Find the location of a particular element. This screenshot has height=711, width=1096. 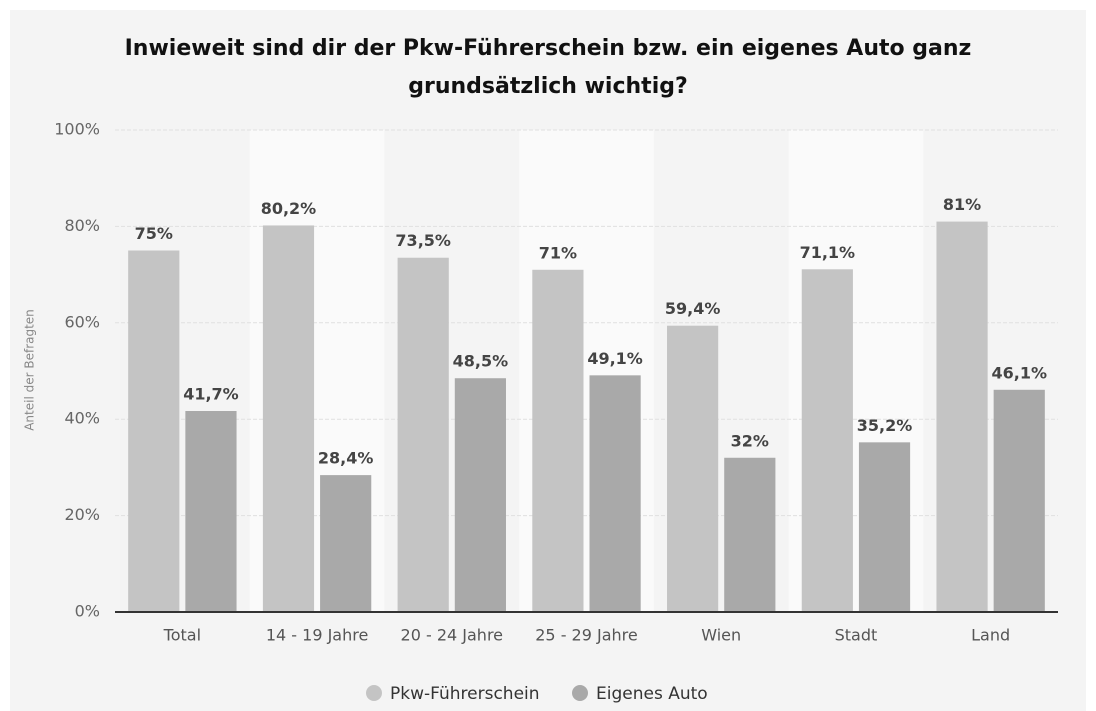

value-label: 75% is located at coordinates (154, 233).